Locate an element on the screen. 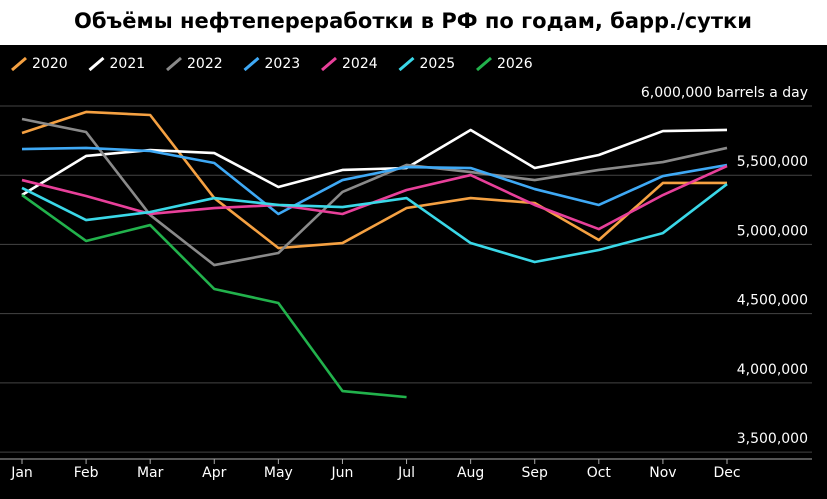 Image resolution: width=827 pixels, height=499 pixels. x-tick-label: Aug is located at coordinates (470, 473).